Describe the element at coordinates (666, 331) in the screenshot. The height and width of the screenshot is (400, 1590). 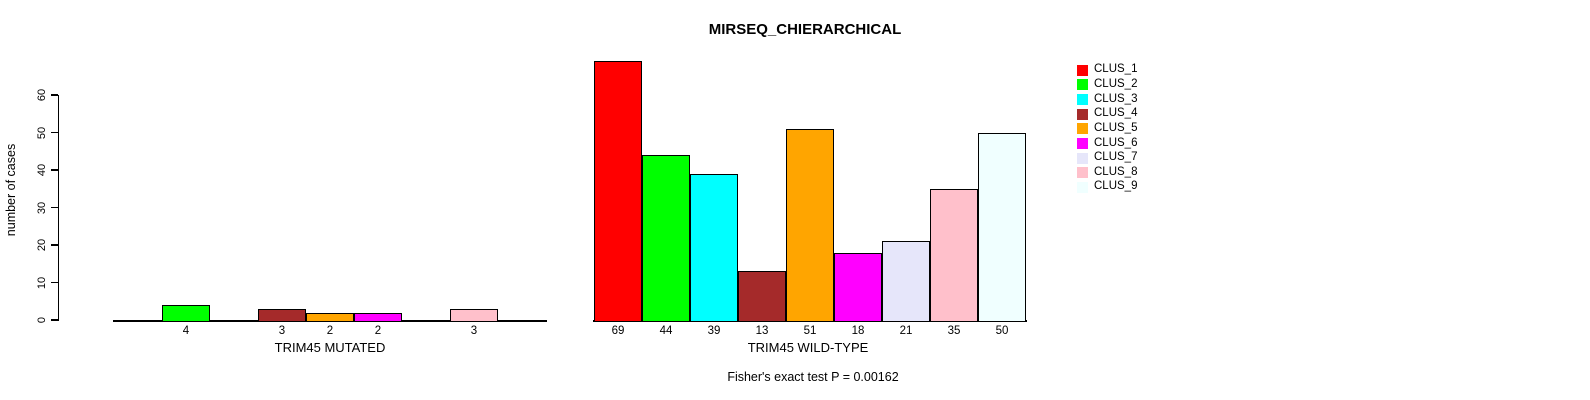
I see `bar-value-label: 44` at that location.